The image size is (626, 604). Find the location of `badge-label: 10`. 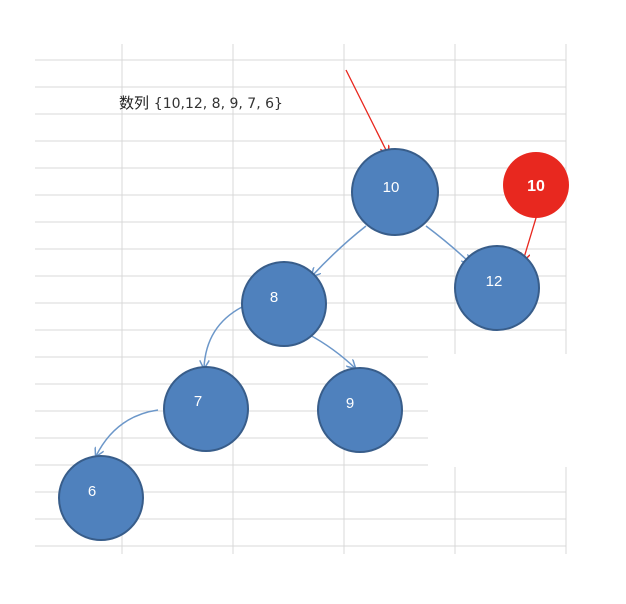

badge-label: 10 is located at coordinates (536, 186).